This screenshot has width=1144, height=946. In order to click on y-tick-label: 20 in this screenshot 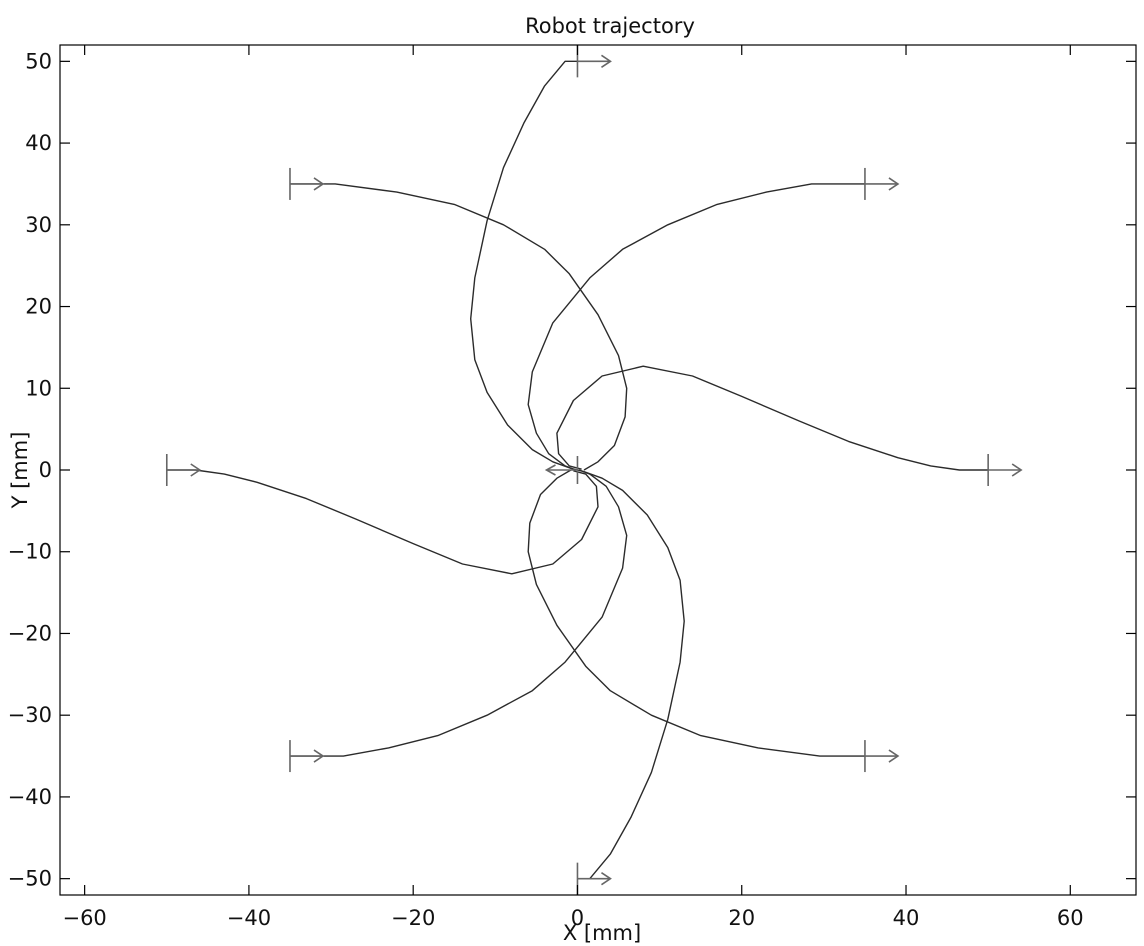, I will do `click(38, 307)`.